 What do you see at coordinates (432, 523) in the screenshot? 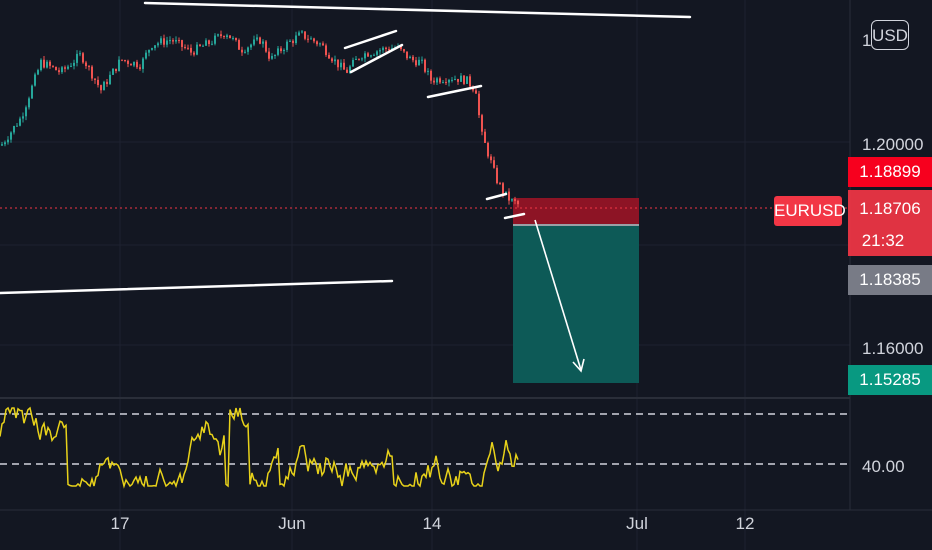
I see `x-tick-14: 14` at bounding box center [432, 523].